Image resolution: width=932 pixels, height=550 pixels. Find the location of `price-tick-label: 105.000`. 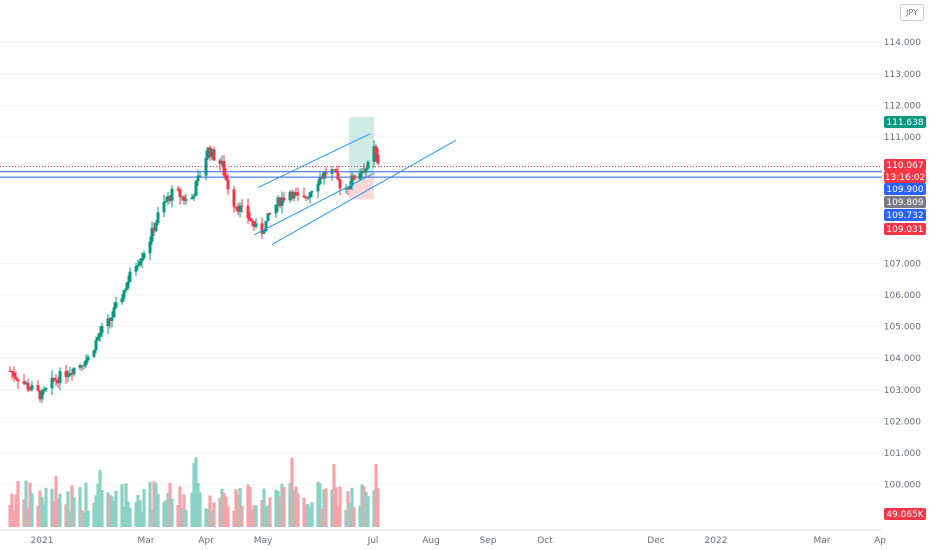

price-tick-label: 105.000 is located at coordinates (902, 328).